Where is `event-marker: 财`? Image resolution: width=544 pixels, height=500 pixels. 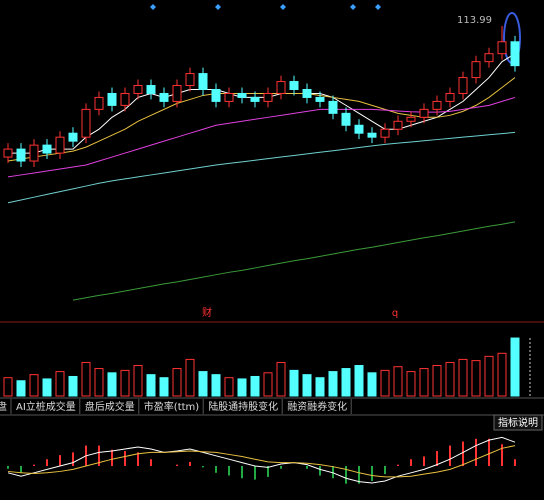
event-marker: 财 is located at coordinates (207, 312).